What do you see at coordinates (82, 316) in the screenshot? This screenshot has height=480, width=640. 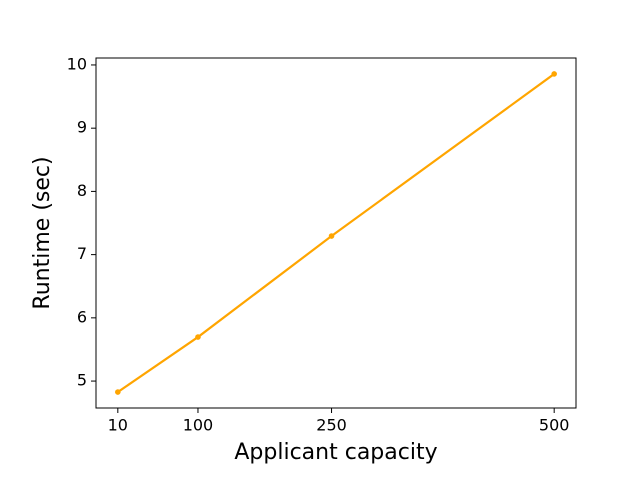 I see `y-tick-label: 6` at bounding box center [82, 316].